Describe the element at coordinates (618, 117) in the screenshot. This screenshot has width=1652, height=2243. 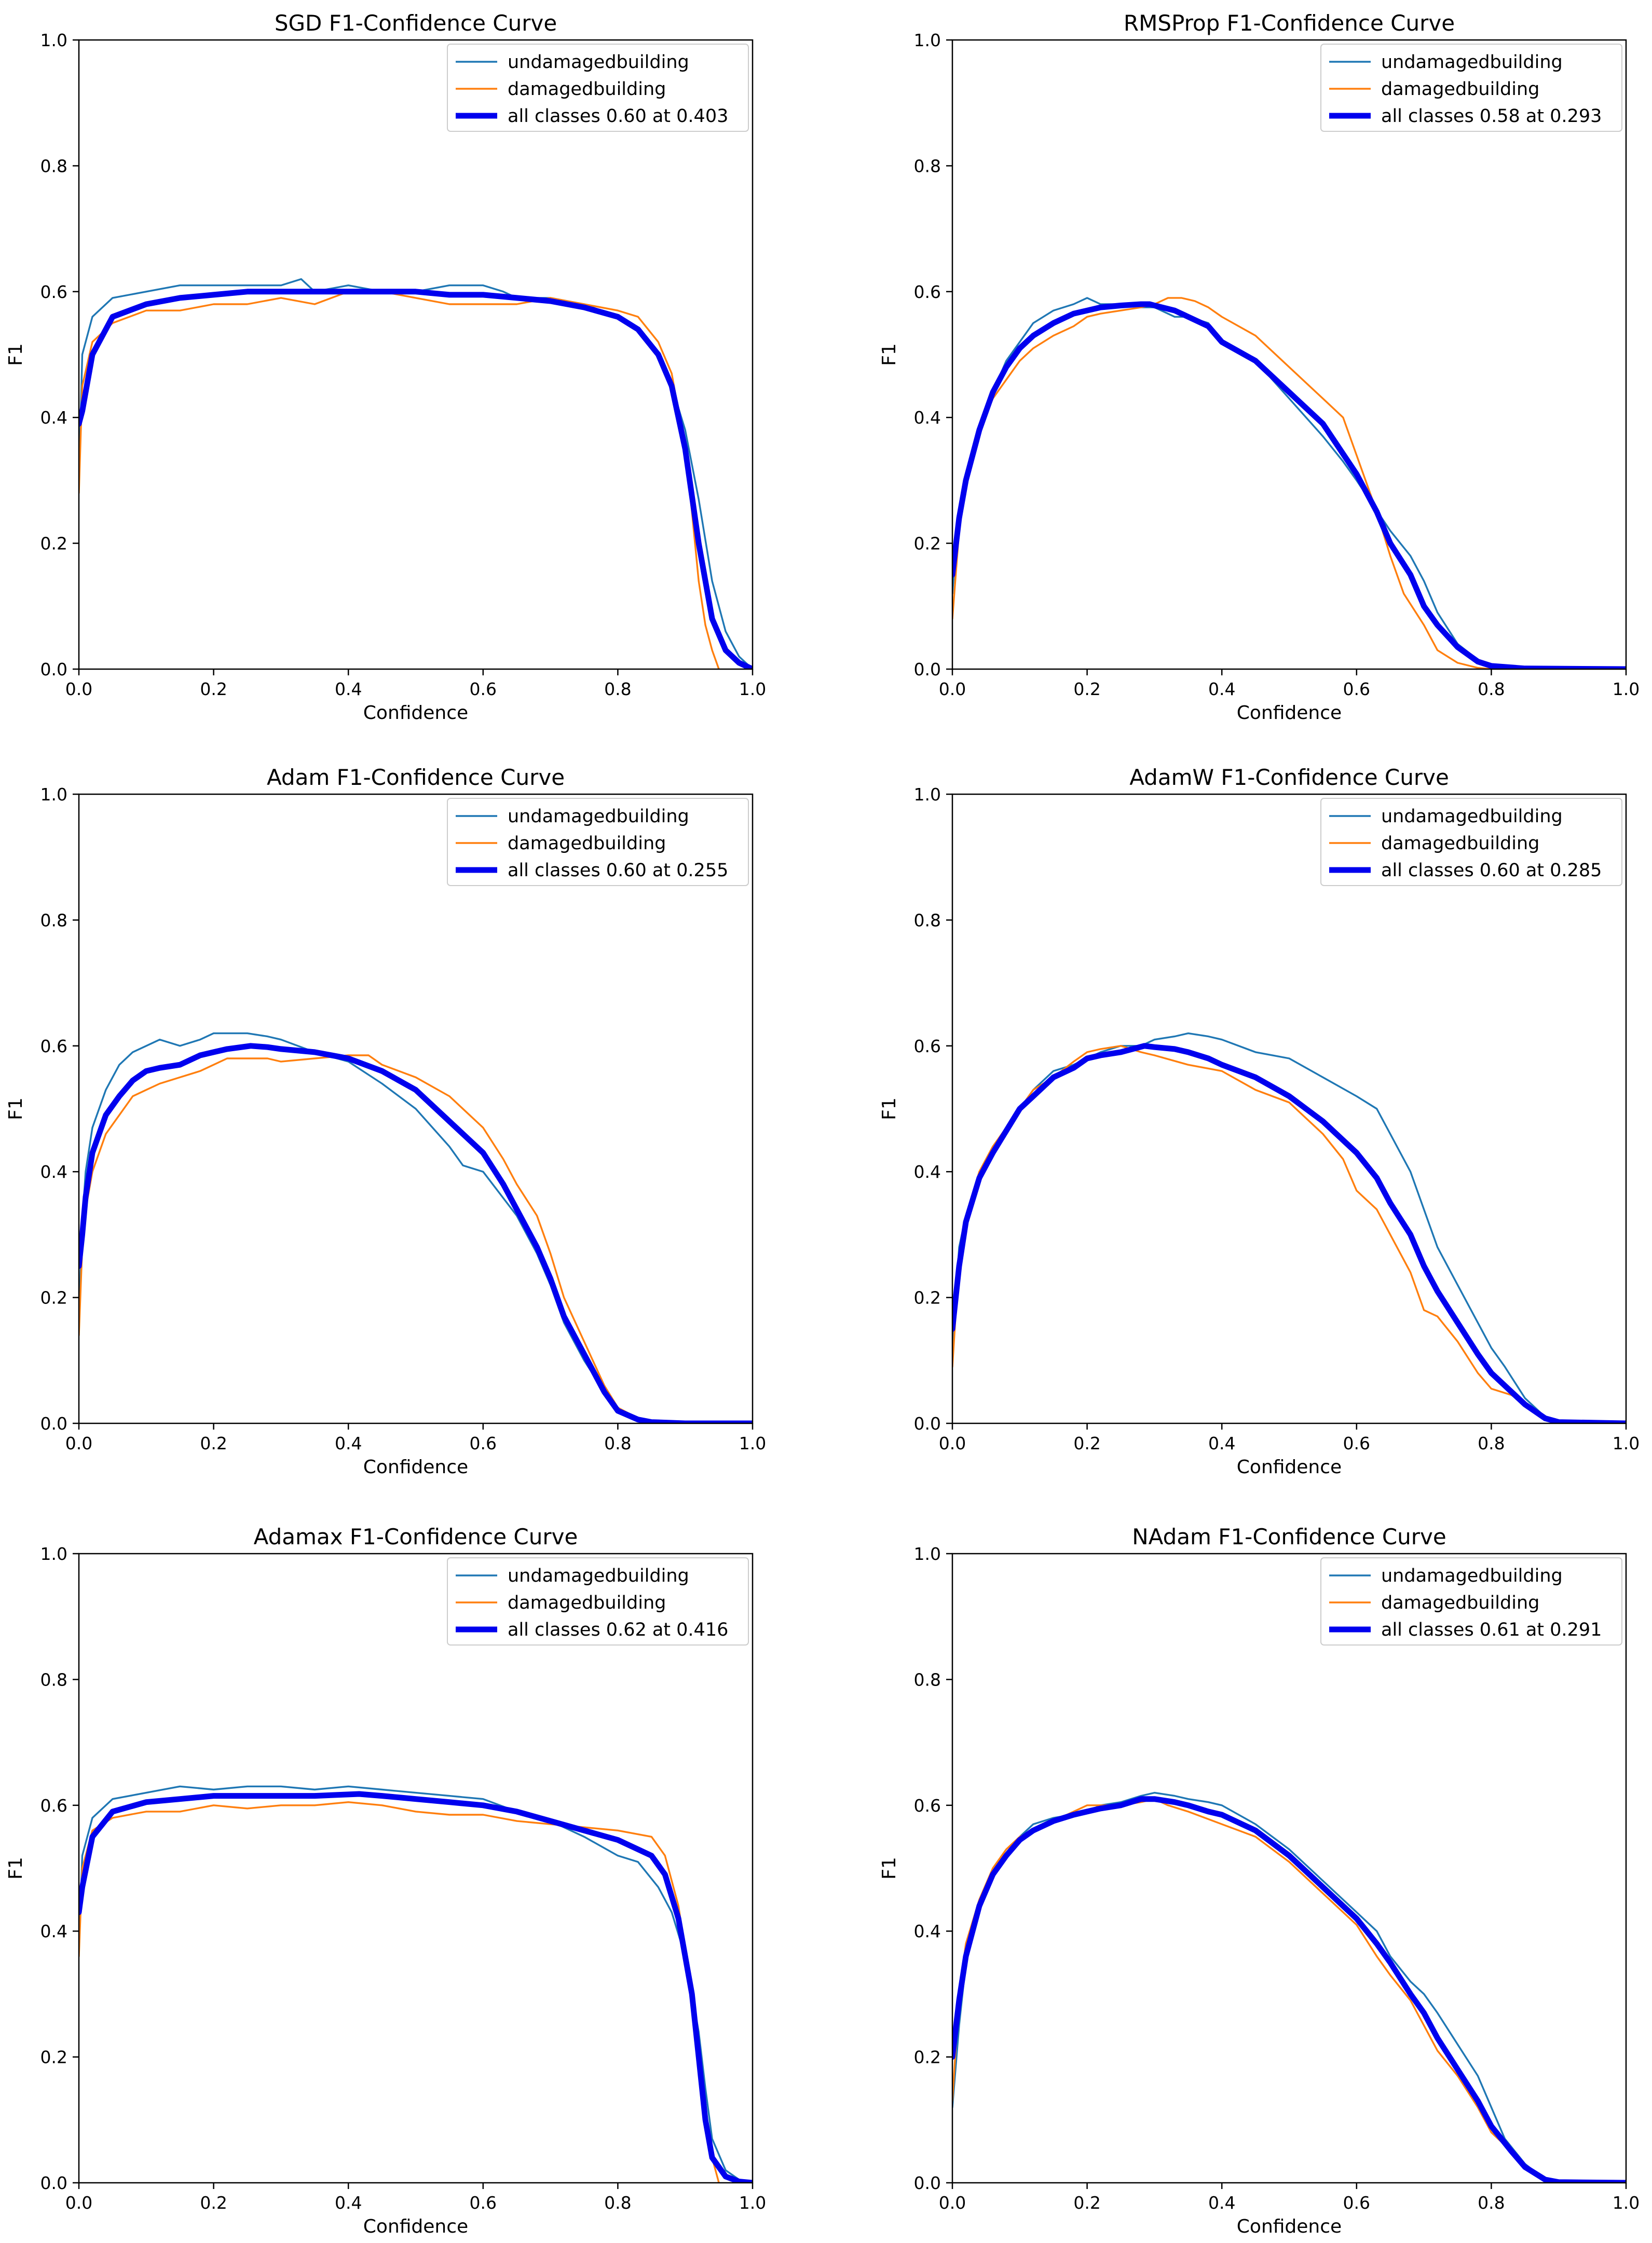
I see `legend-label: all classes 0.60 at 0.403` at that location.